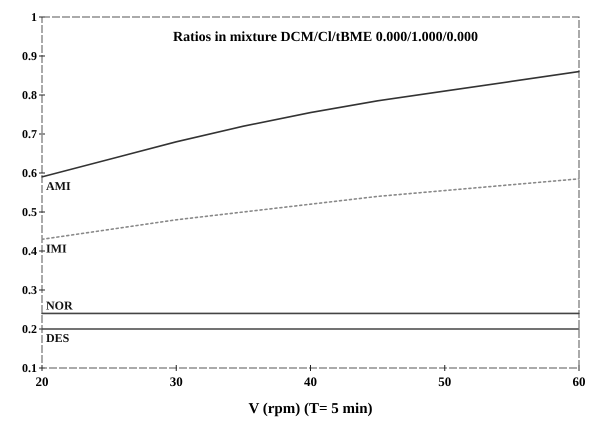  Describe the element at coordinates (445, 381) in the screenshot. I see `x-tick-label: 50` at that location.